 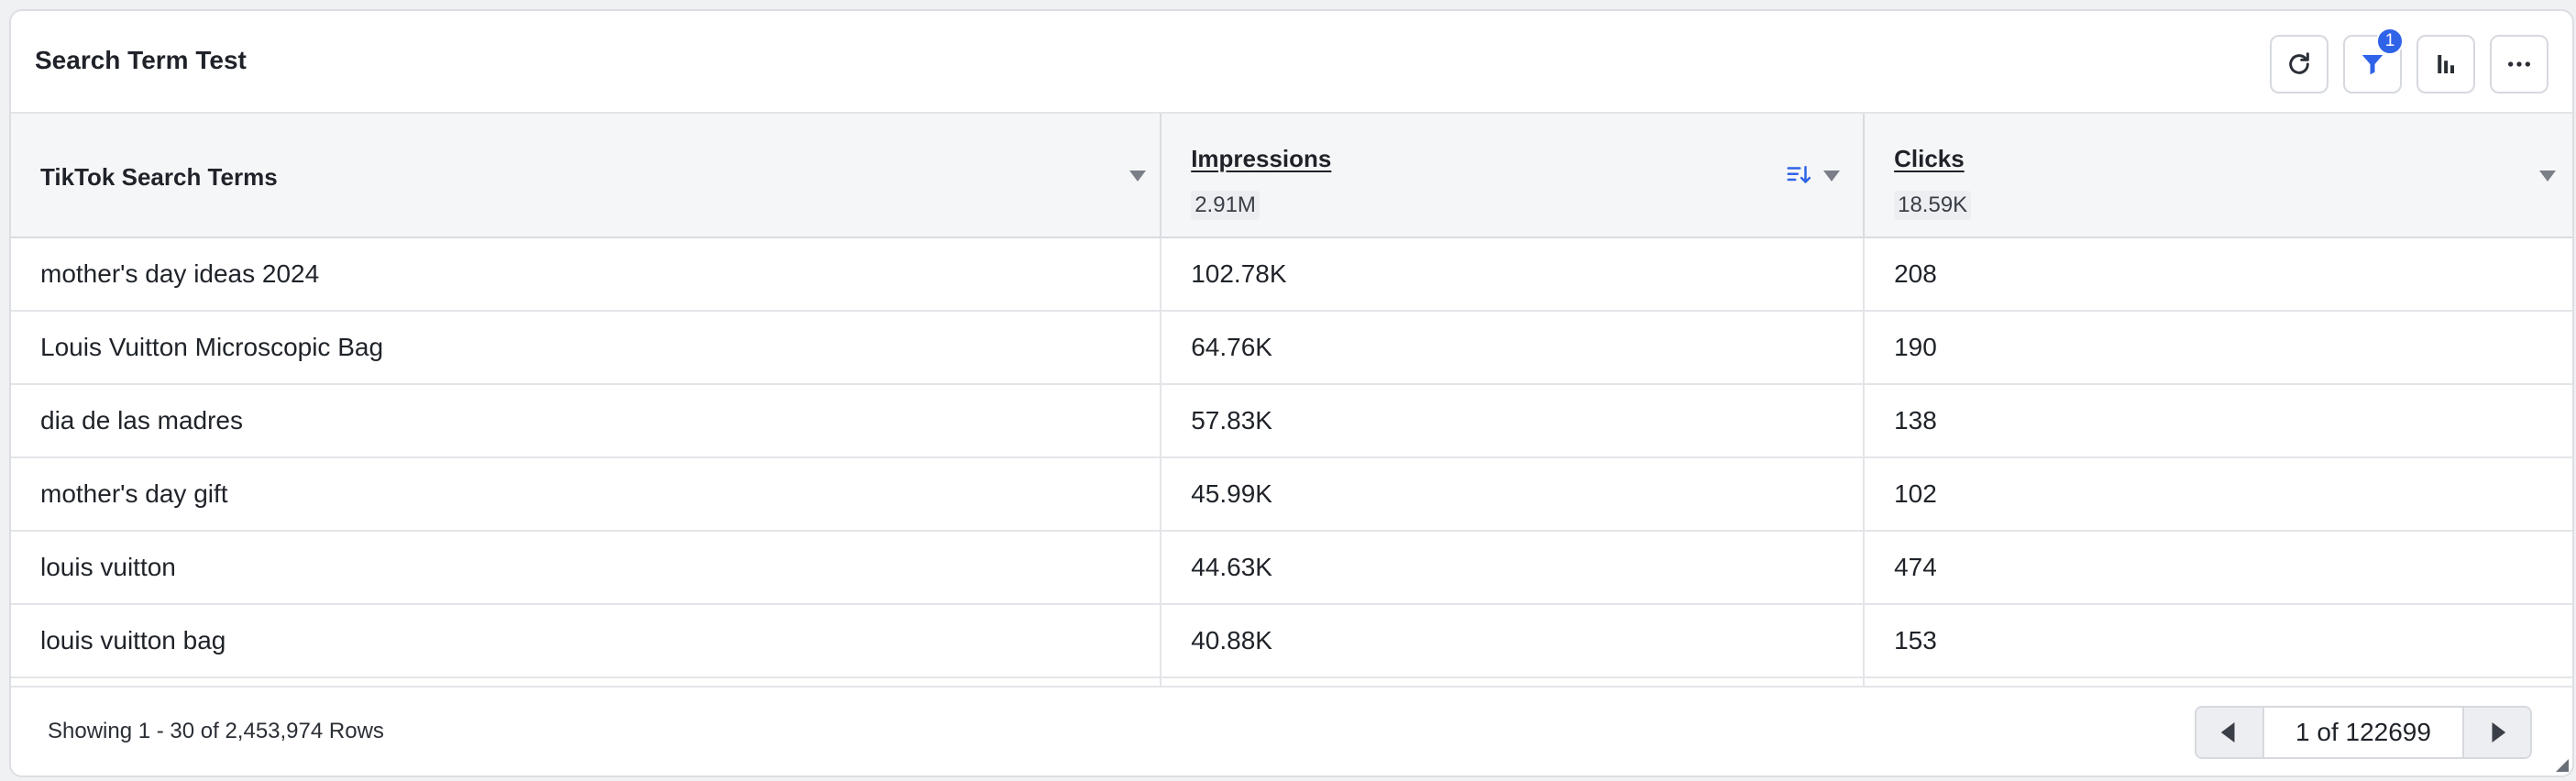 What do you see at coordinates (1916, 567) in the screenshot?
I see `cell-clicks: 474` at bounding box center [1916, 567].